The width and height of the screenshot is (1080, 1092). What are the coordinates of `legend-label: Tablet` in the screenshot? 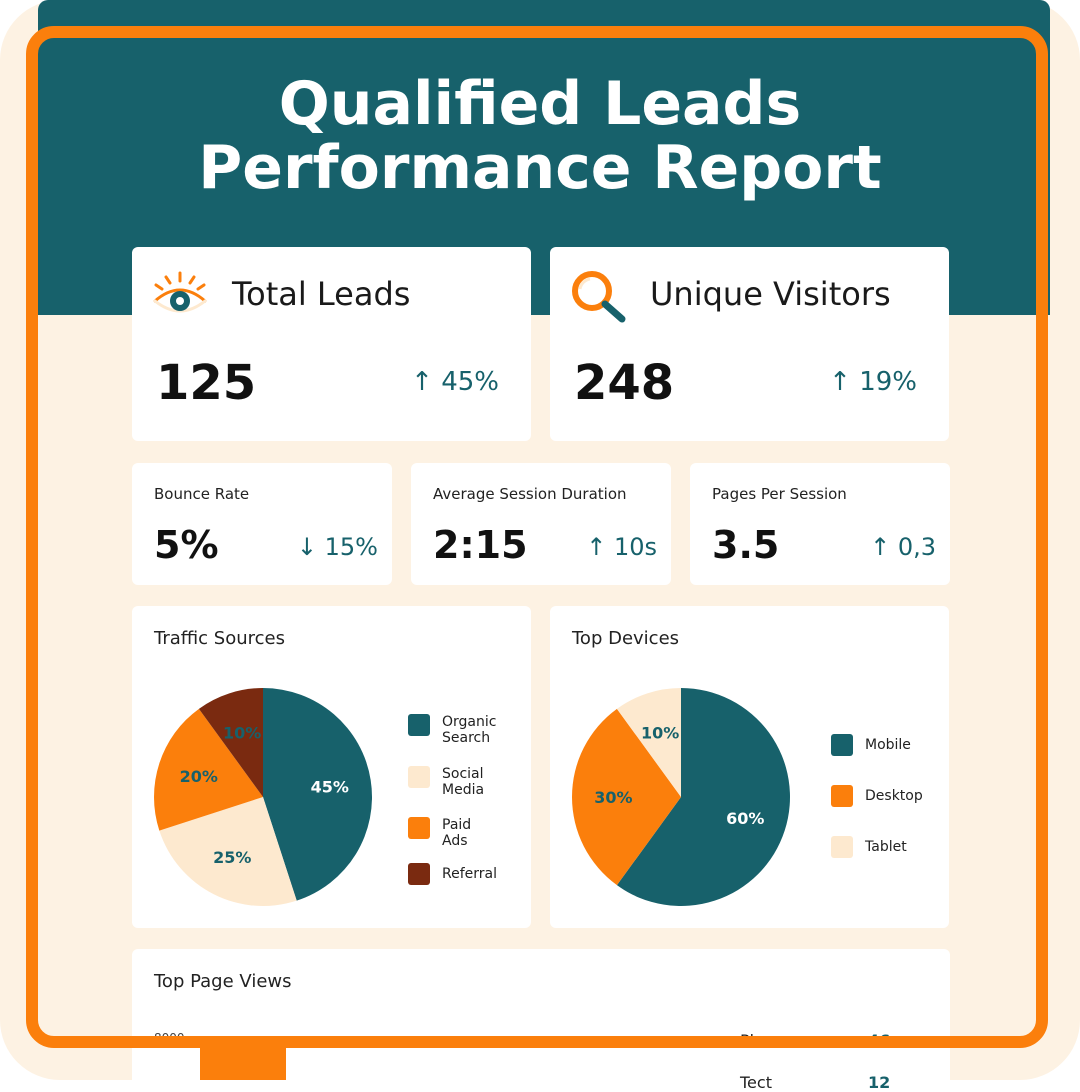 It's located at (886, 847).